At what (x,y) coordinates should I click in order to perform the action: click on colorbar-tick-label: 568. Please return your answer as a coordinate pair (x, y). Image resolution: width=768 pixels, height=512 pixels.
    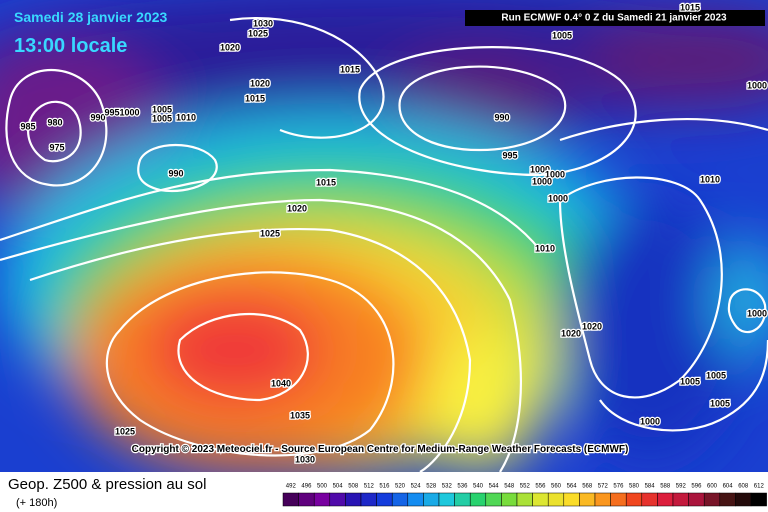
    Looking at the image, I should click on (587, 487).